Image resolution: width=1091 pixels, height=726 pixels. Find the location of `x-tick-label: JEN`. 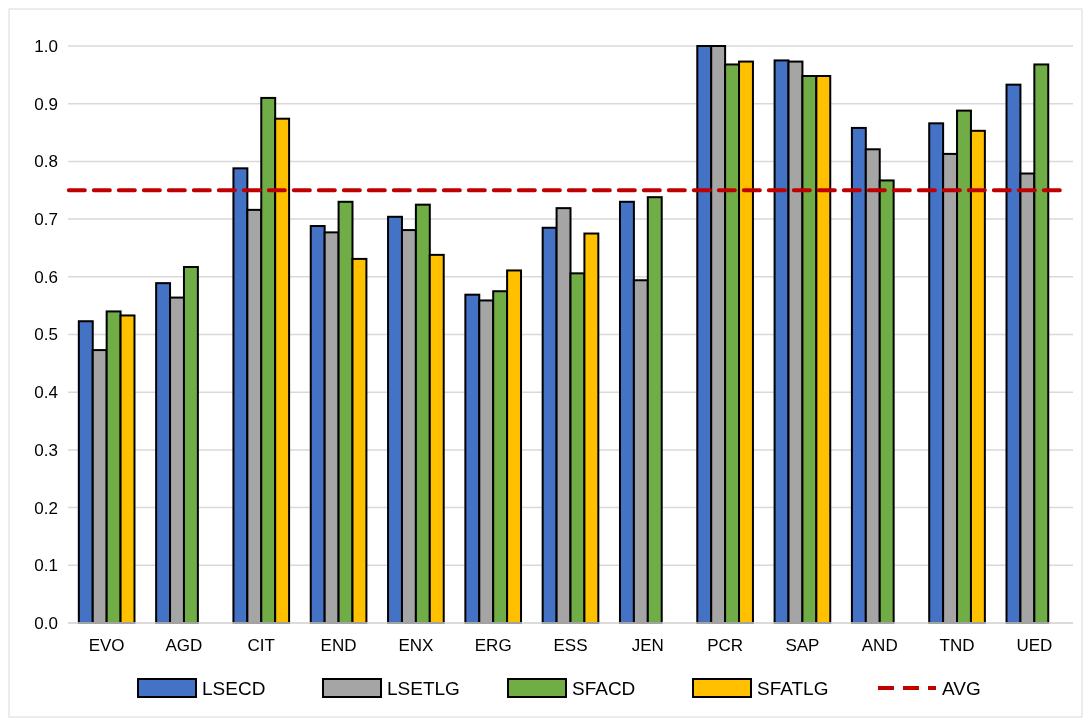

x-tick-label: JEN is located at coordinates (647, 645).